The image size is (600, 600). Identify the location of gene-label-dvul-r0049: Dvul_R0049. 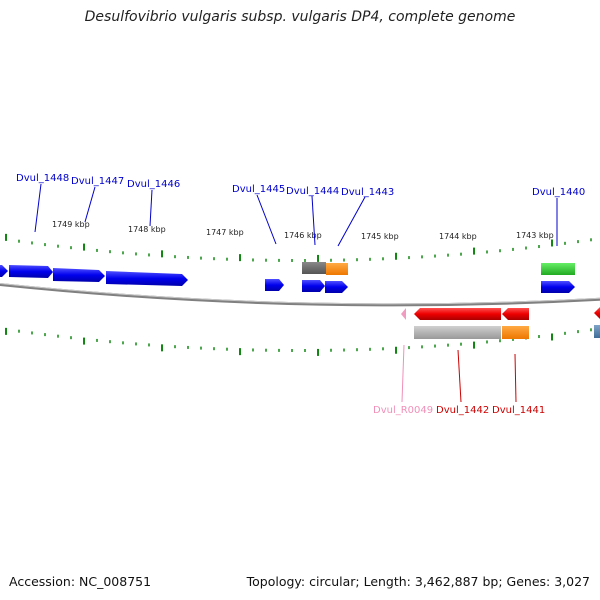
(403, 410).